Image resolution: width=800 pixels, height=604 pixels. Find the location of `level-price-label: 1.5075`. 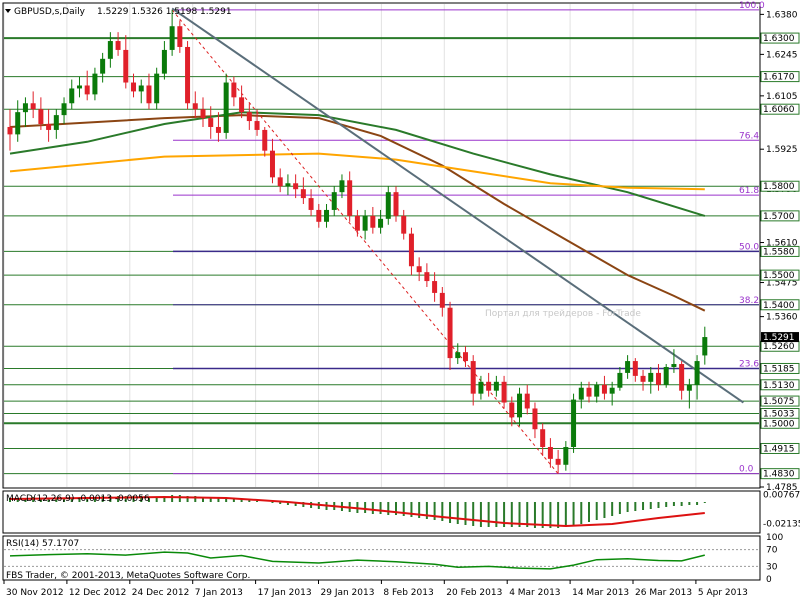

level-price-label: 1.5075 is located at coordinates (779, 402).